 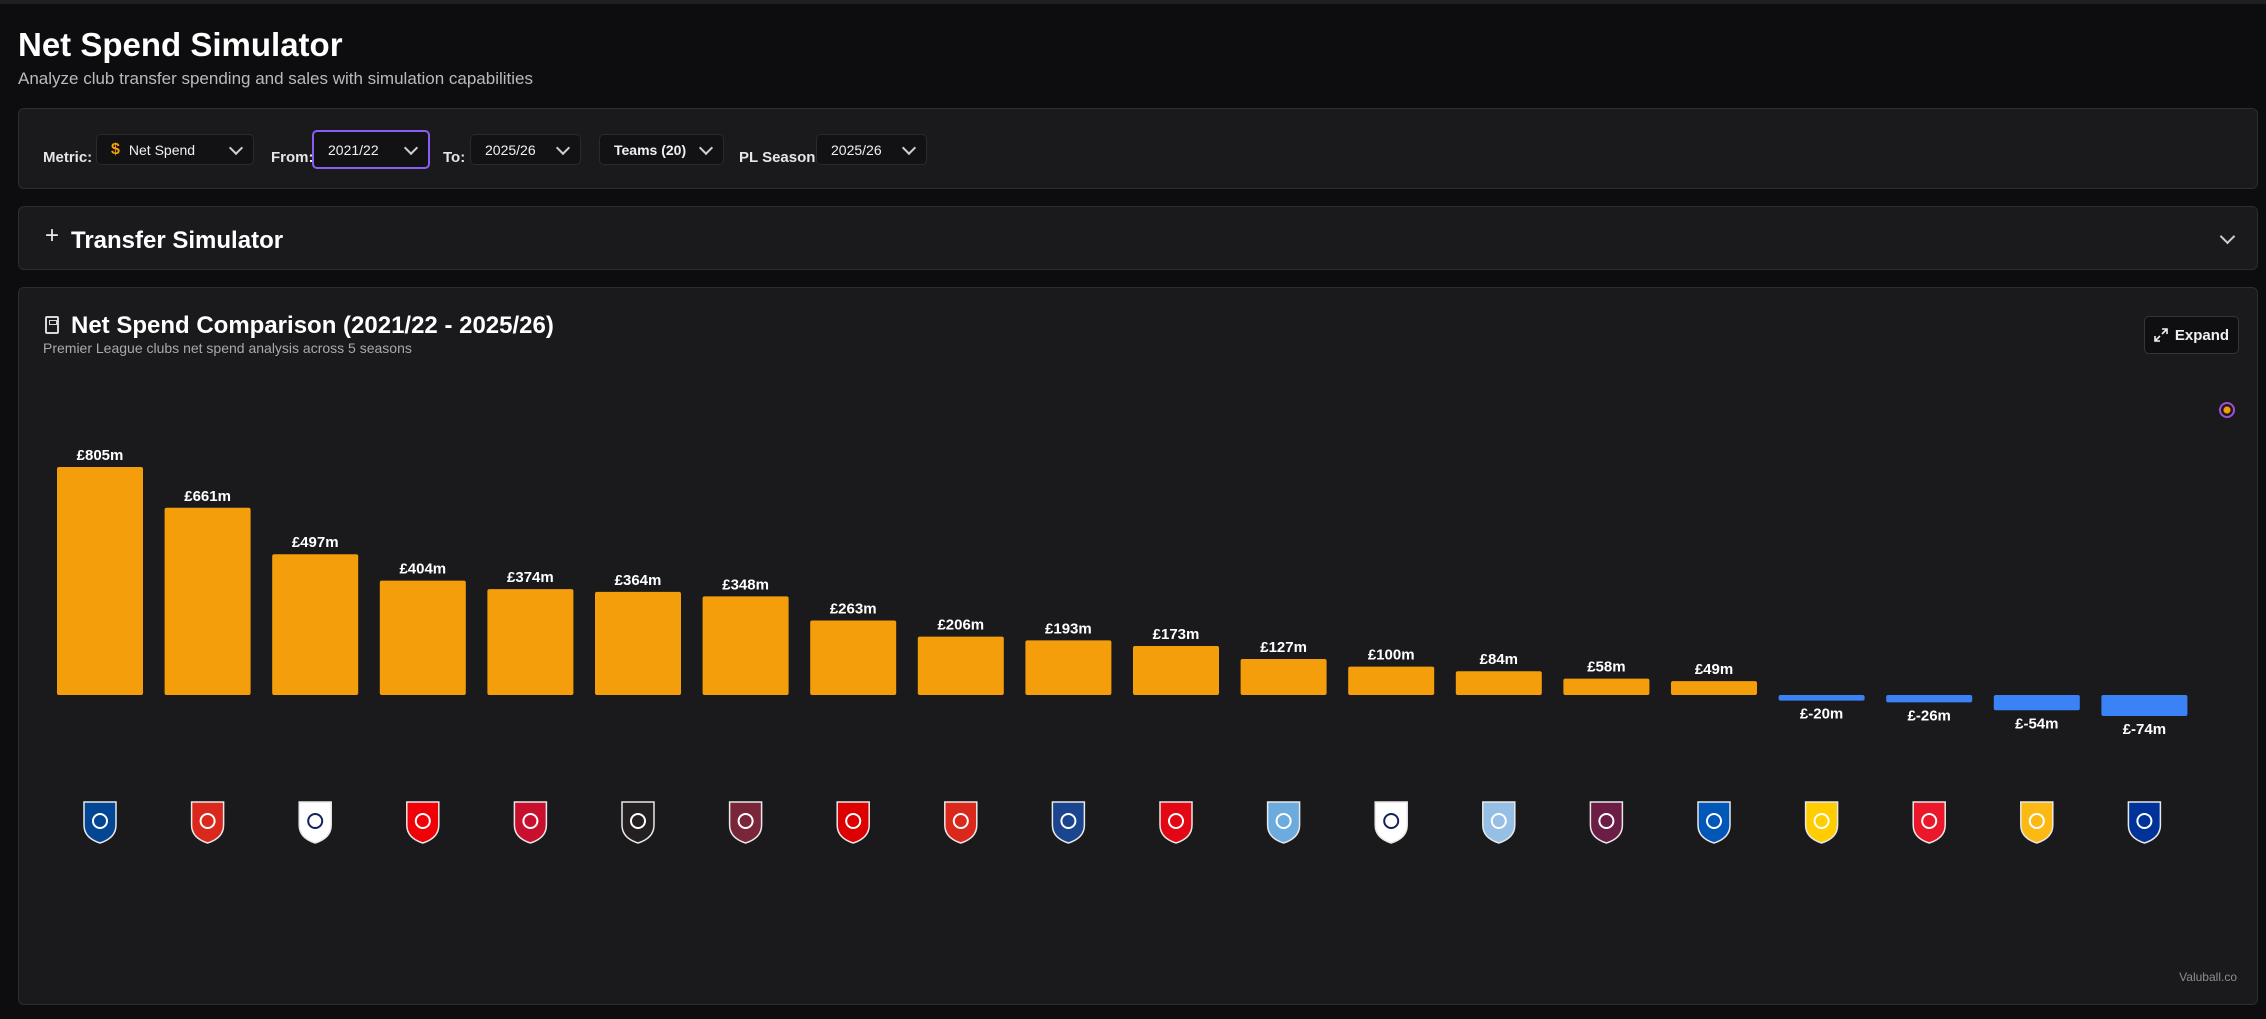 What do you see at coordinates (115, 149) in the screenshot?
I see `dollar-icon: $` at bounding box center [115, 149].